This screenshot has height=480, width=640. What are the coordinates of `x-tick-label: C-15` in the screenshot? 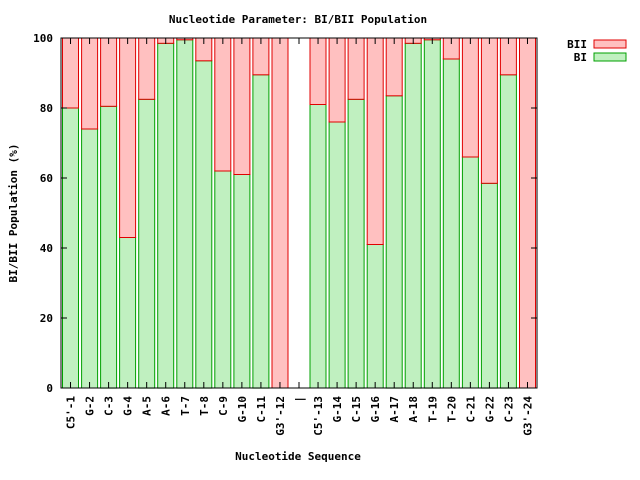 It's located at (356, 409).